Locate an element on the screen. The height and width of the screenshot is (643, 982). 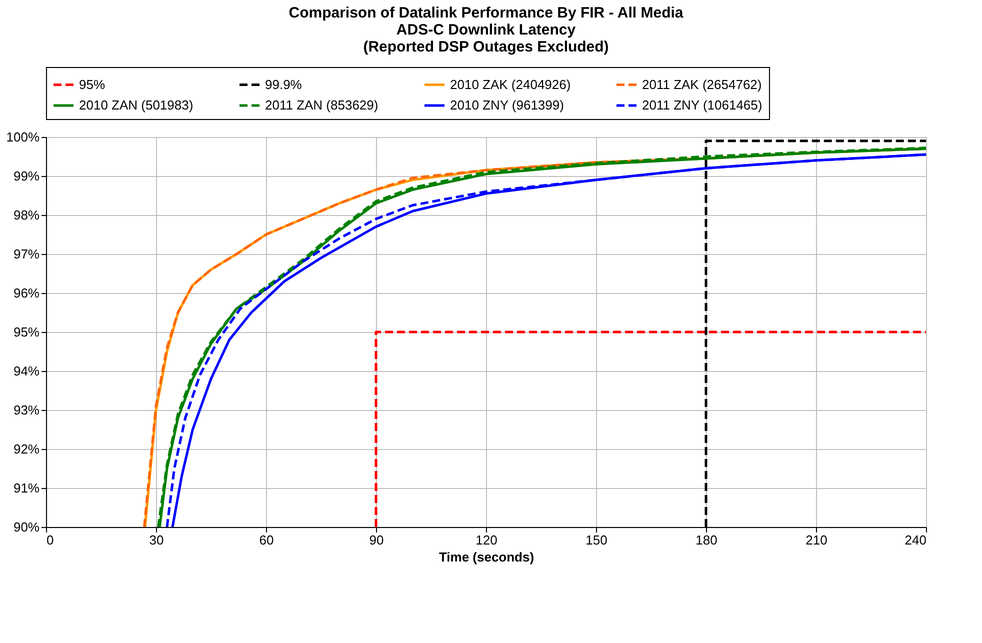
y-tick-label: 93% is located at coordinates (26, 410).